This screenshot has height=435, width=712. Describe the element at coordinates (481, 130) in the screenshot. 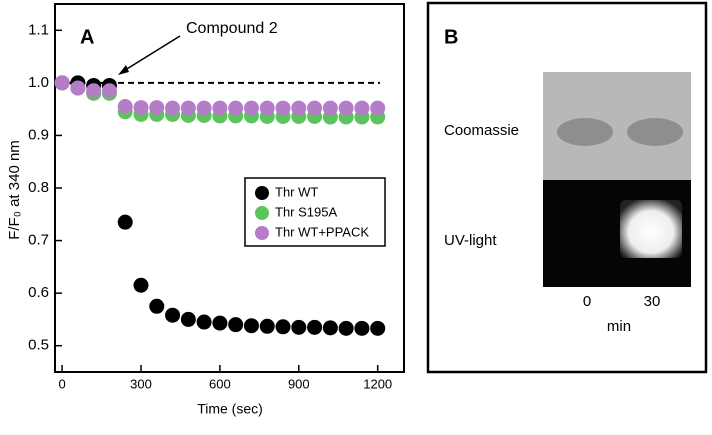

I see `row-label: Coomassie` at that location.